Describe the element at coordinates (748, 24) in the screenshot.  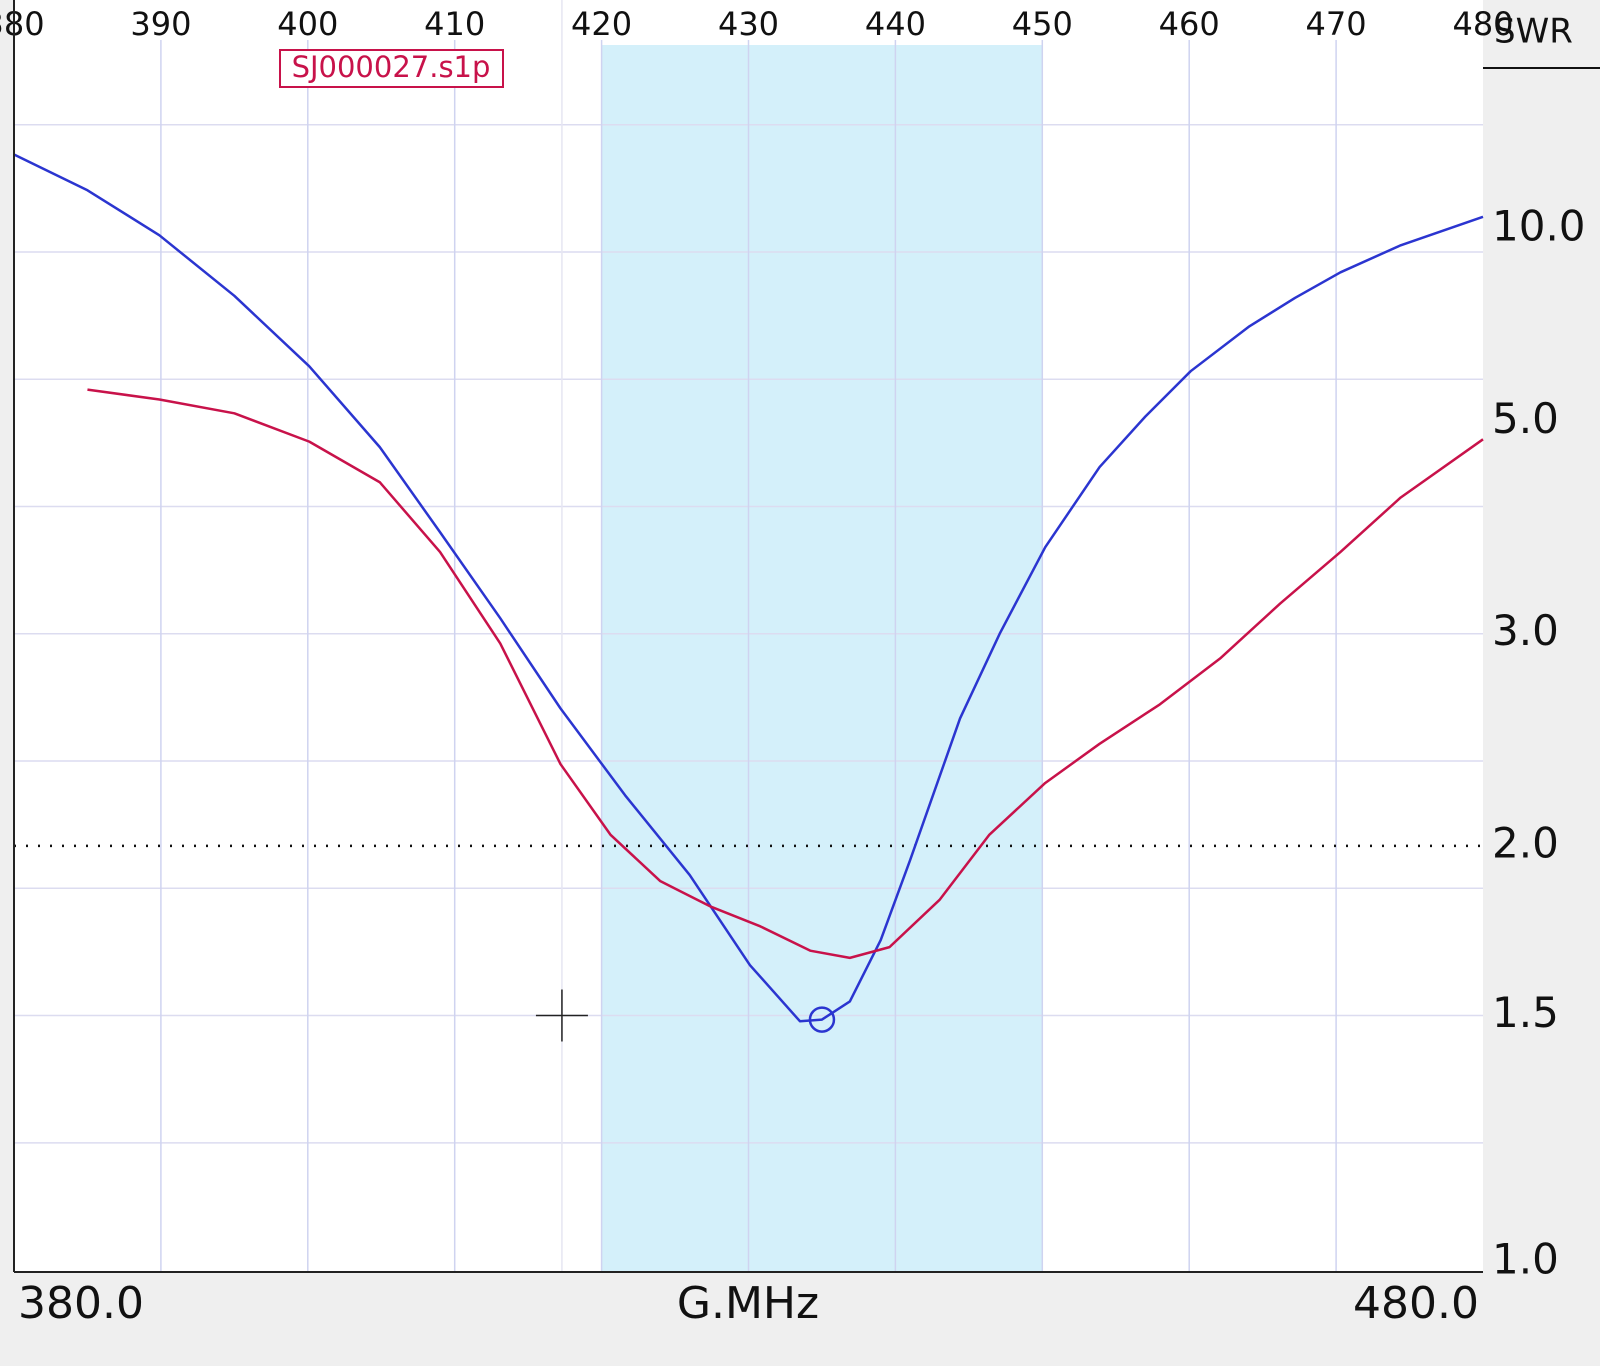
I see `x-tick-label: 430` at that location.